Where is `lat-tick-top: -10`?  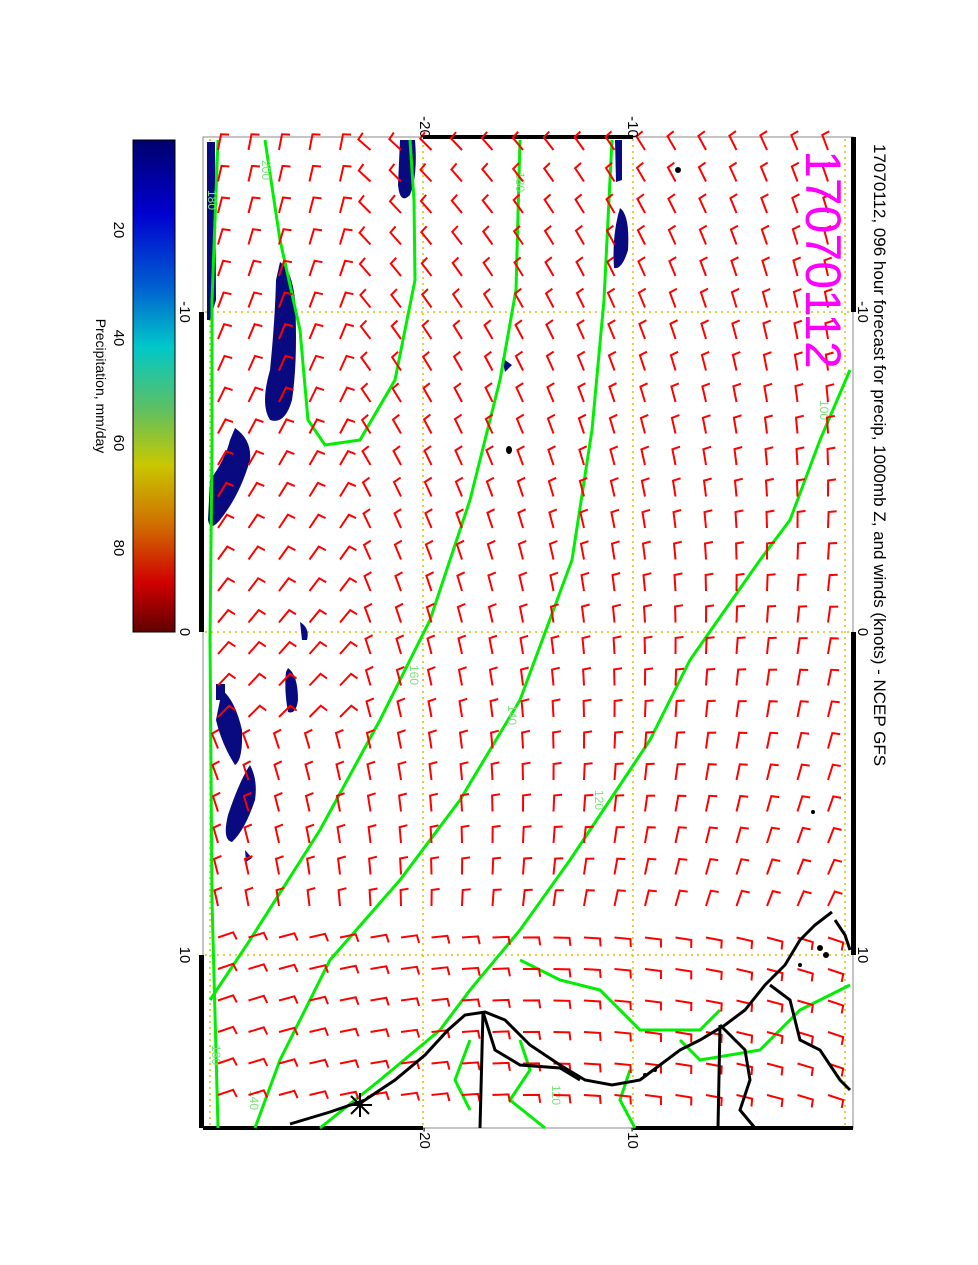 lat-tick-top: -10 is located at coordinates (632, 127).